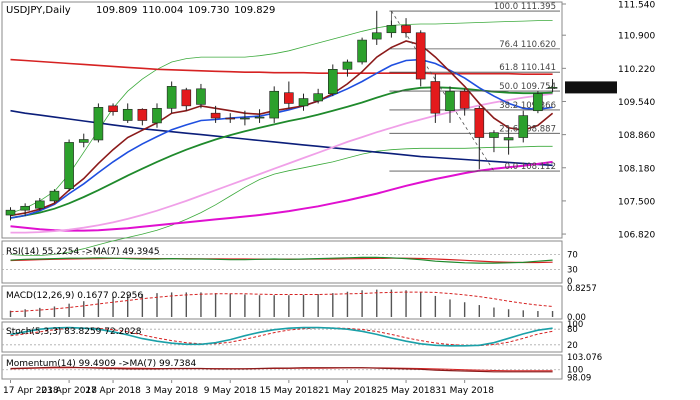  What do you see at coordinates (281, 196) in the screenshot?
I see `moving-average-line-magenta` at bounding box center [281, 196].